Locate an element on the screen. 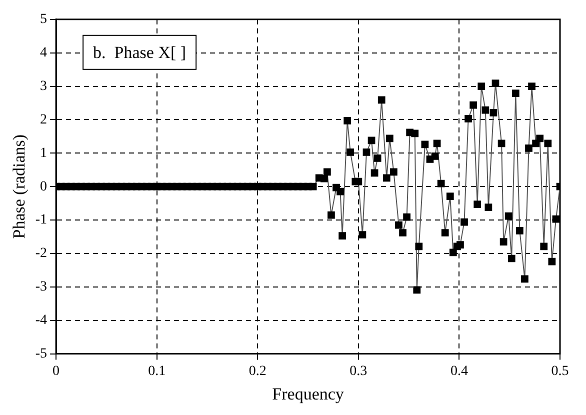 The width and height of the screenshot is (586, 415). y-tick-label: 4 is located at coordinates (44, 53).